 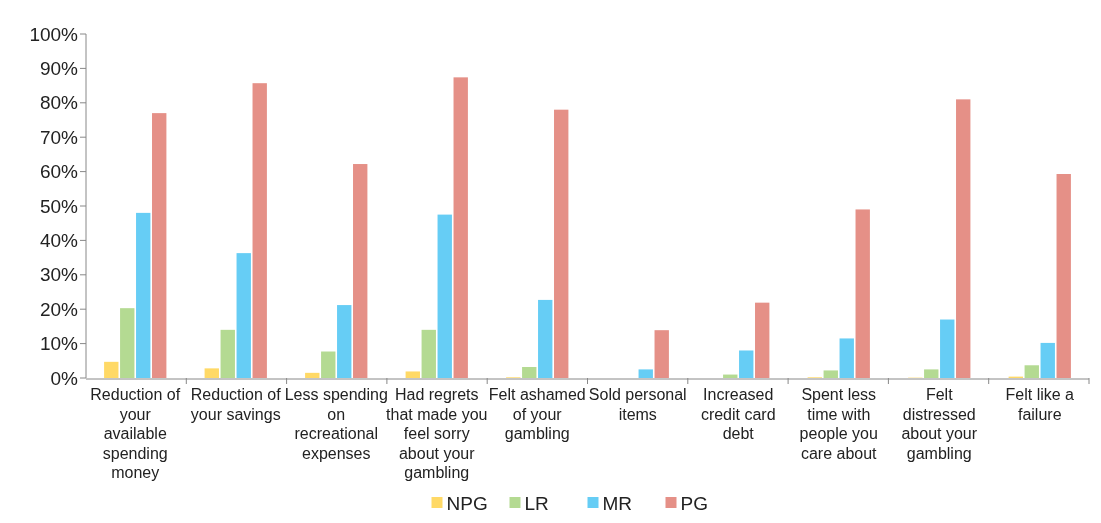 I want to click on y-tick-label: 40%, so click(x=59, y=241).